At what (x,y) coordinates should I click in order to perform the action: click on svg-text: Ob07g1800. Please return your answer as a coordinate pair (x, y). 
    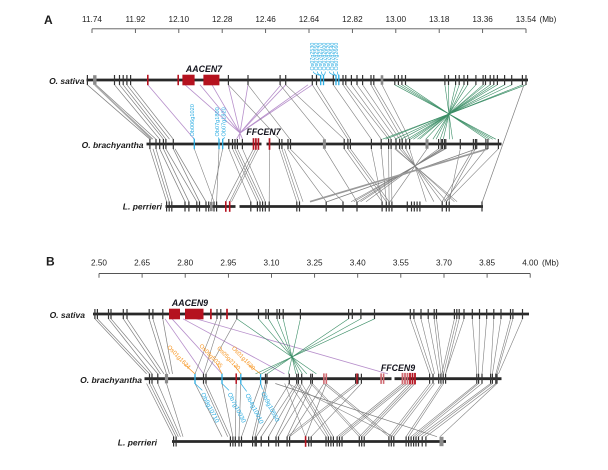
    Looking at the image, I should click on (218, 121).